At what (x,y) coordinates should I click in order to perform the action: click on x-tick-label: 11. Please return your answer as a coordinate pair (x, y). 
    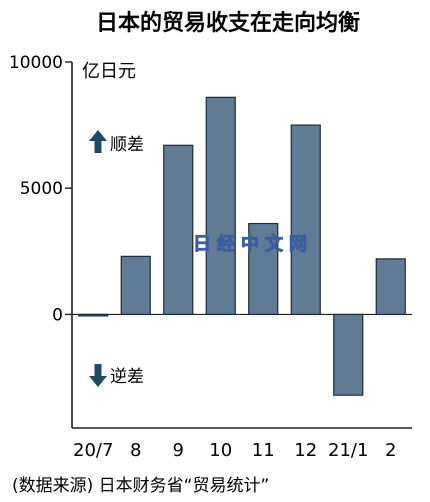
    Looking at the image, I should click on (263, 450).